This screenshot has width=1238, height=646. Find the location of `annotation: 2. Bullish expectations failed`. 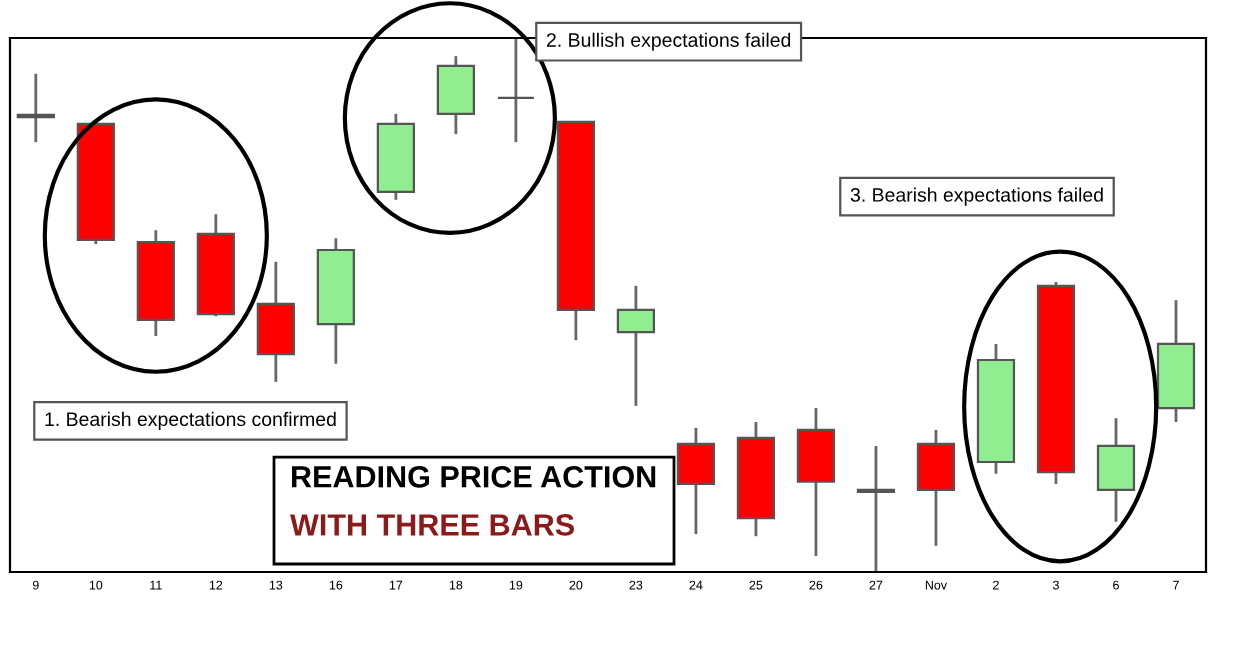

annotation: 2. Bullish expectations failed is located at coordinates (668, 41).